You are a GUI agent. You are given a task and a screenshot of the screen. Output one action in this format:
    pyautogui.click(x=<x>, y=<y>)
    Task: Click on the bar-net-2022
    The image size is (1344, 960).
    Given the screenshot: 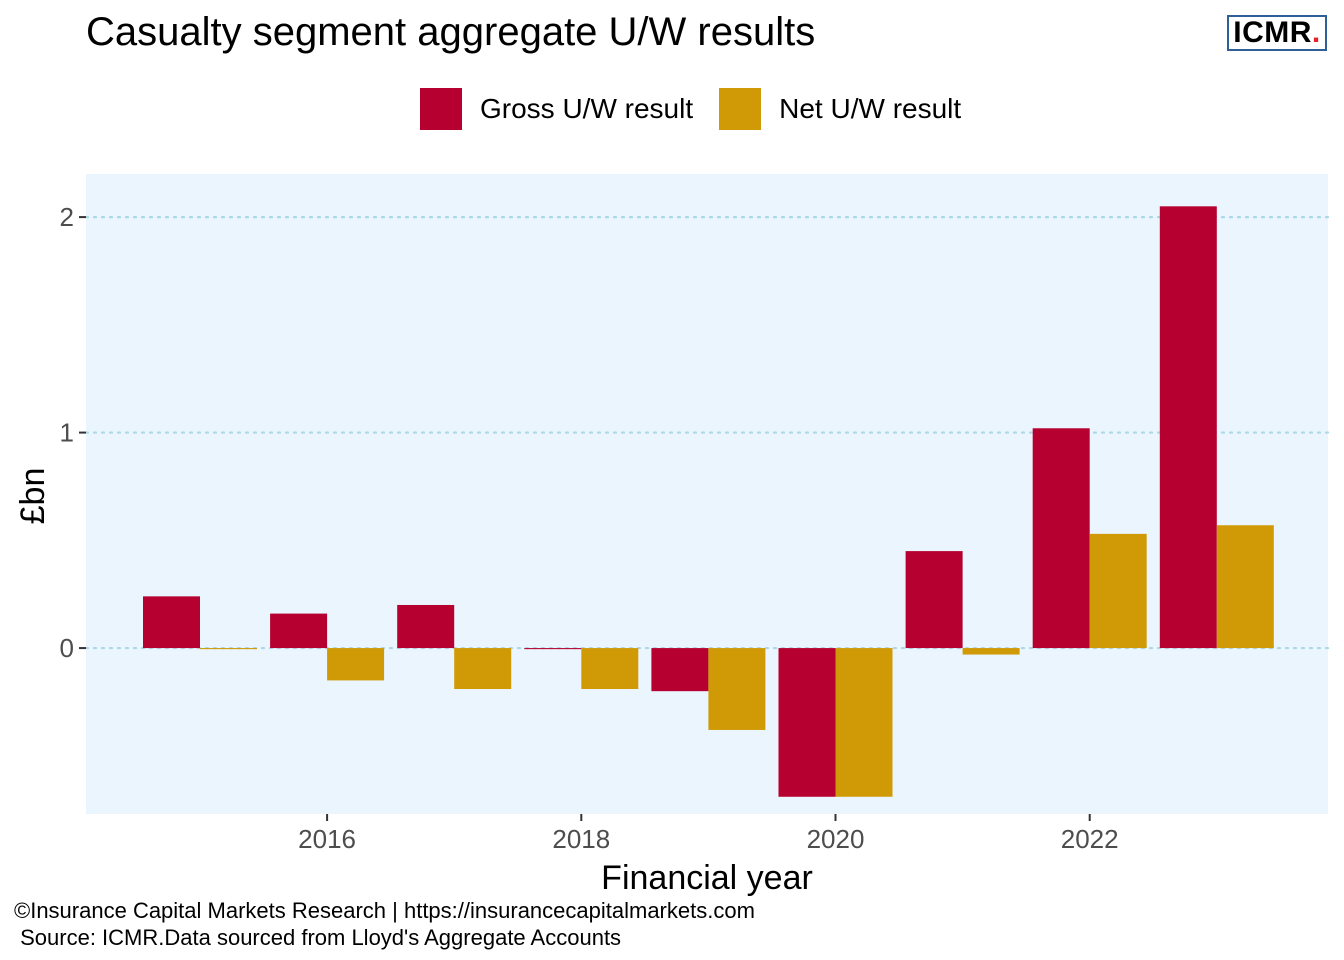 What is the action you would take?
    pyautogui.click(x=1118, y=591)
    